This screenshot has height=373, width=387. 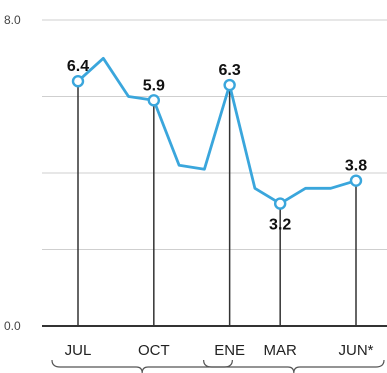 I want to click on data-label: 5.9, so click(x=154, y=85).